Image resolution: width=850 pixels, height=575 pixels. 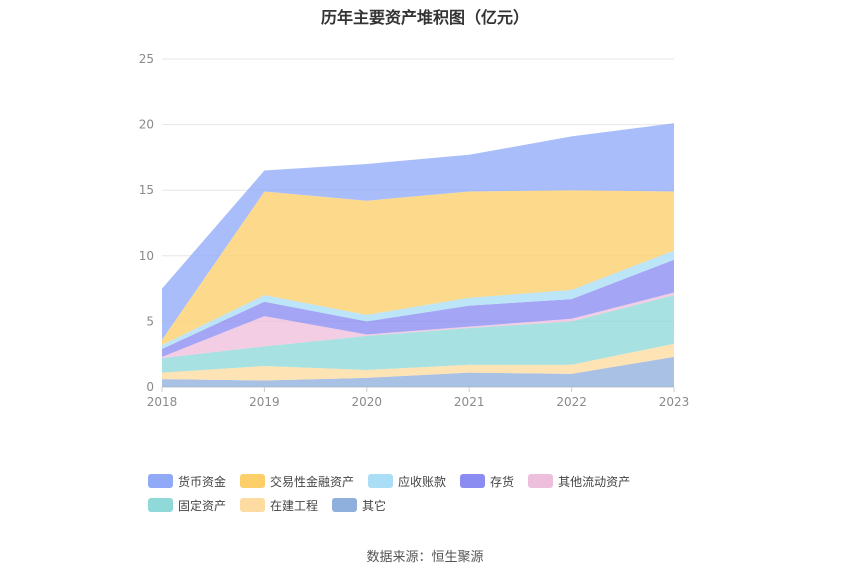 What do you see at coordinates (674, 402) in the screenshot?
I see `x-tick-label: 2023` at bounding box center [674, 402].